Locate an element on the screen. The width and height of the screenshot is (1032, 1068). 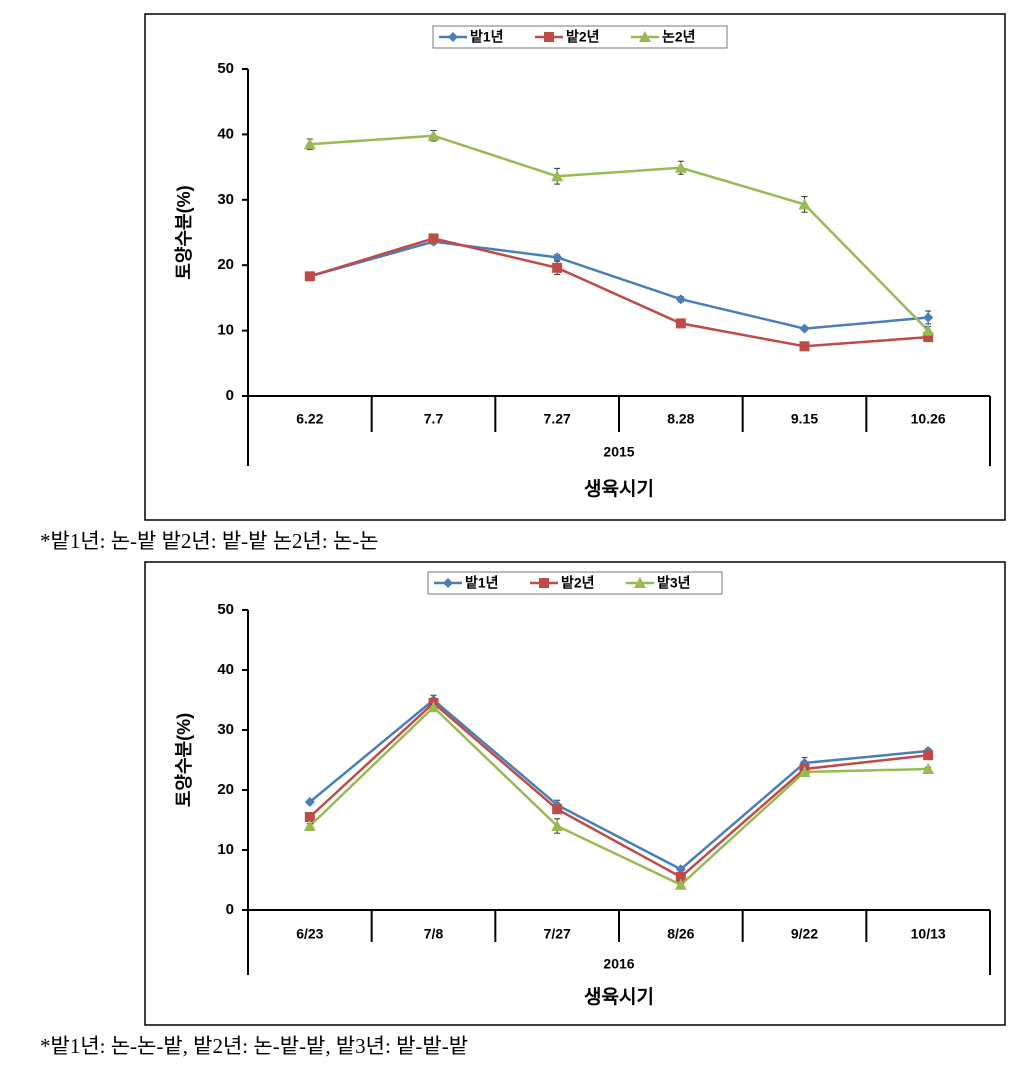
x-tick-label: 8/26 is located at coordinates (680, 934).